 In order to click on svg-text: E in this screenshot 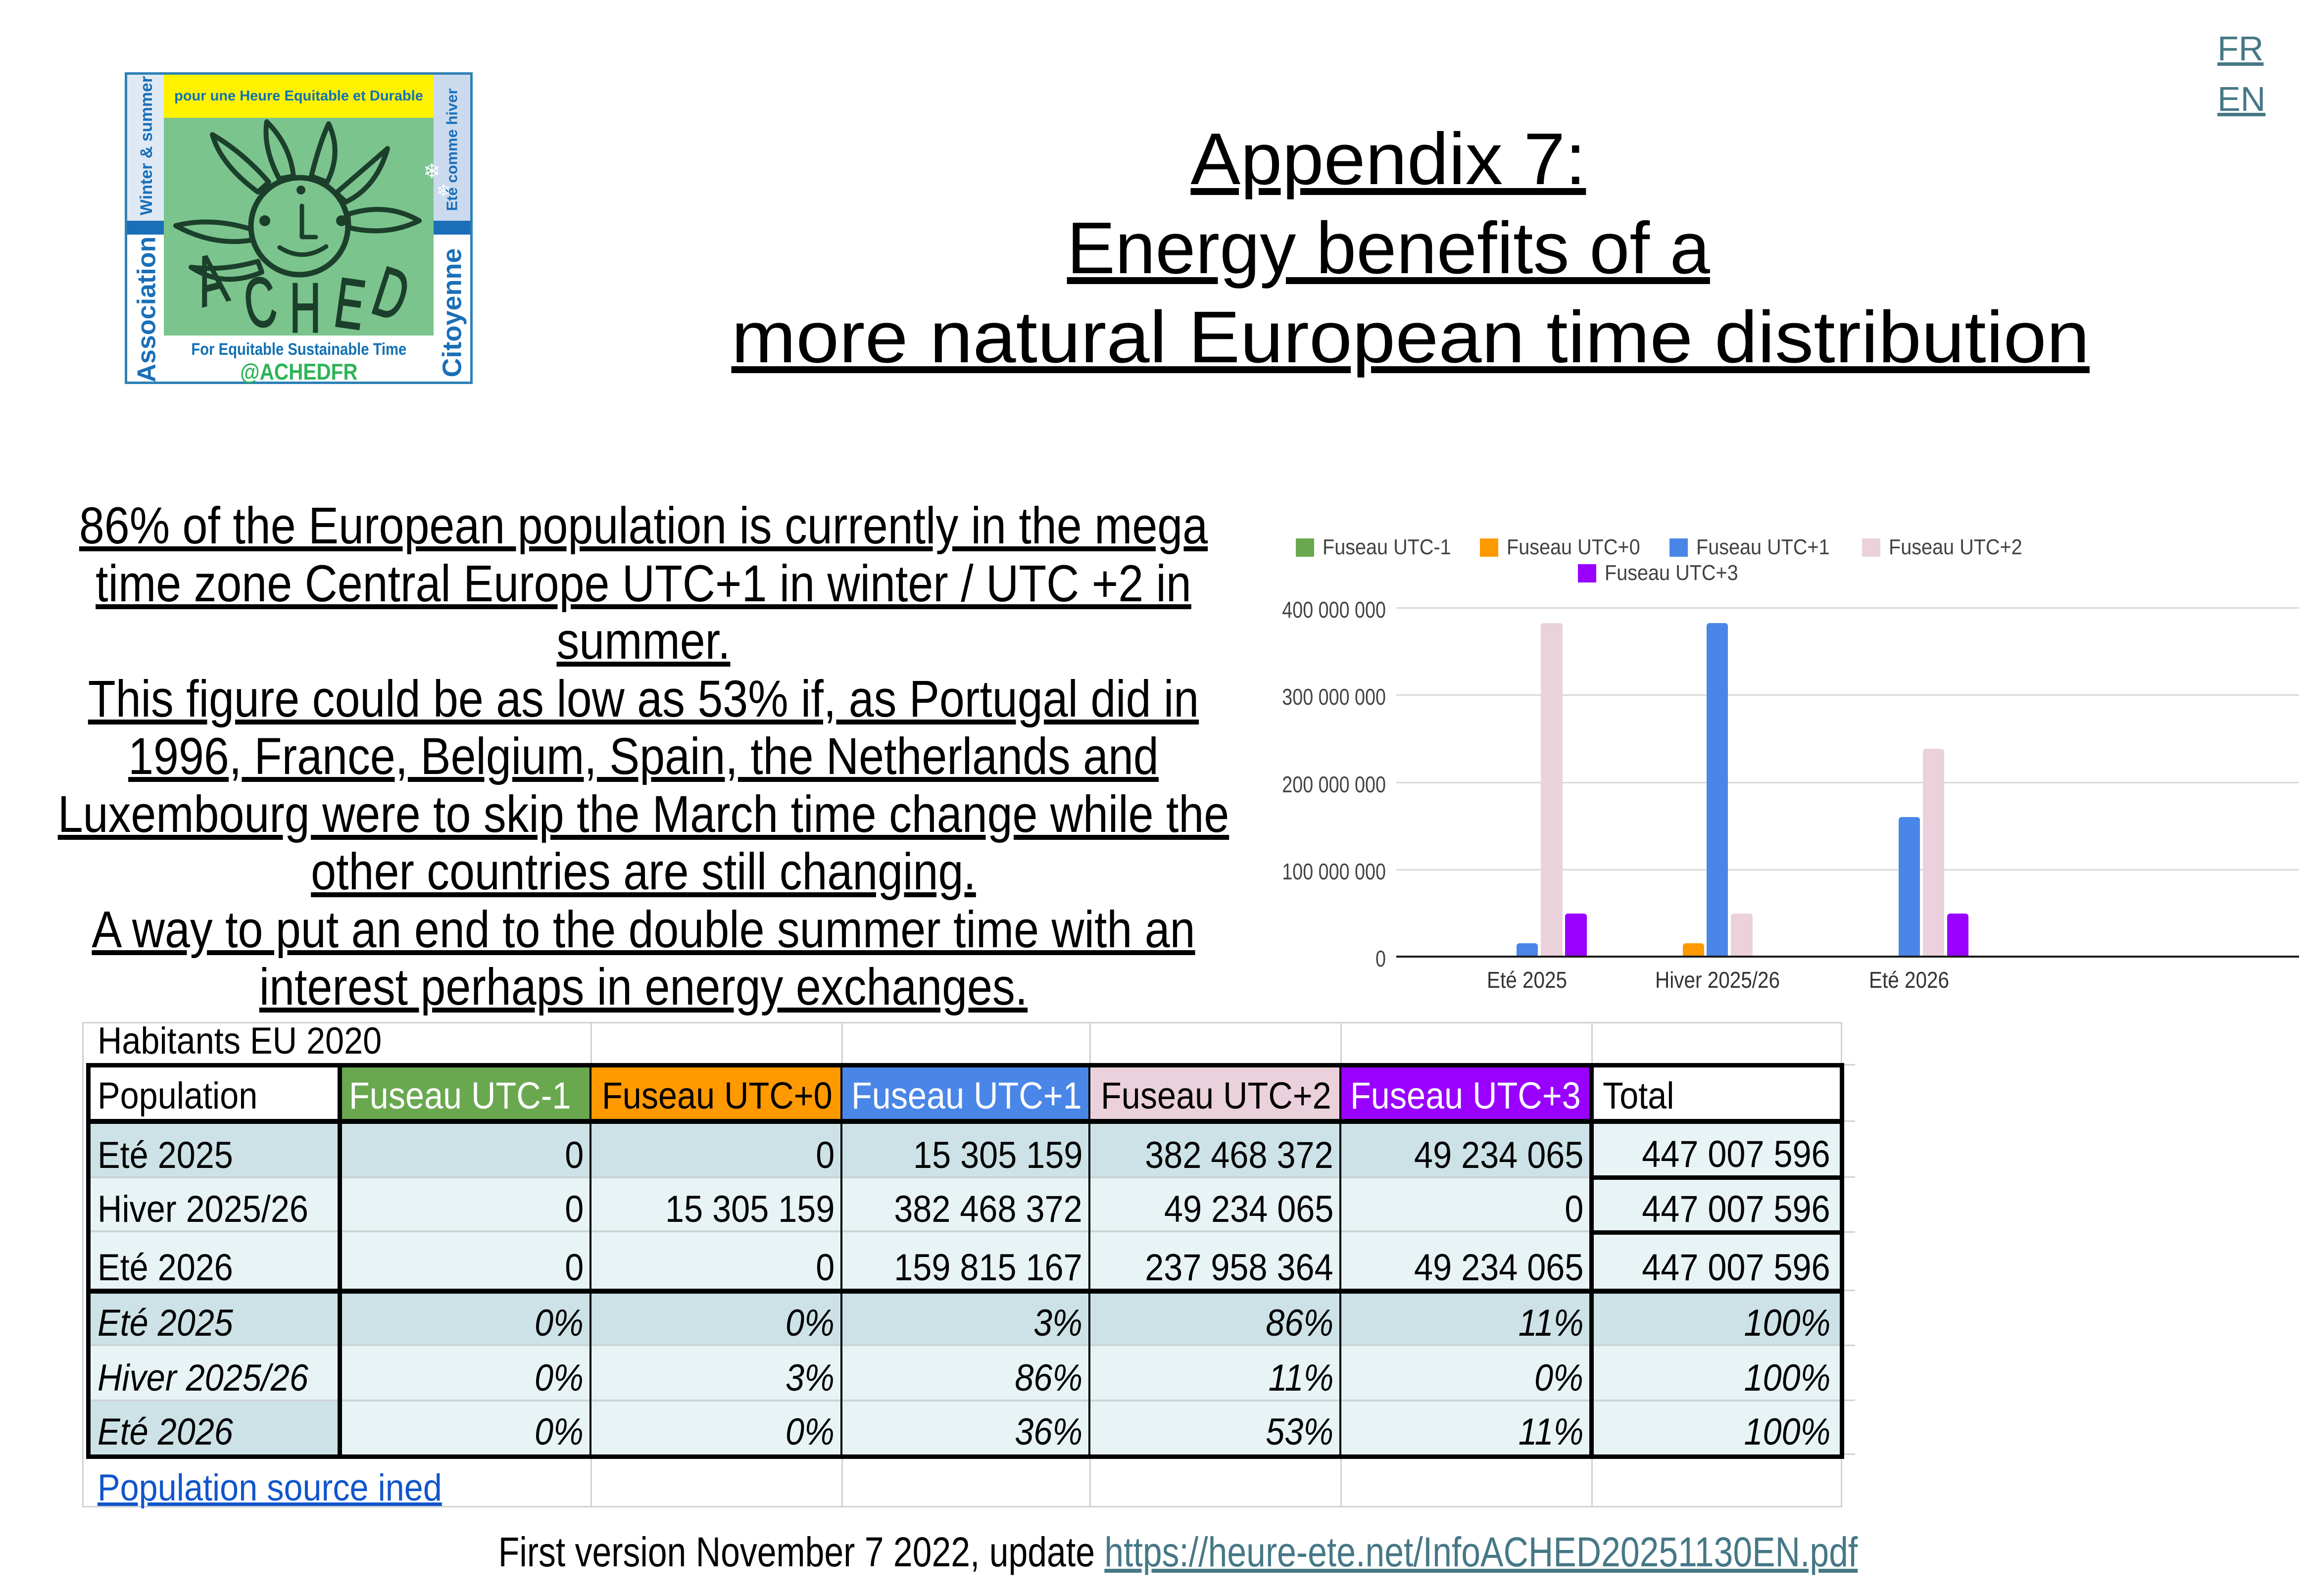, I will do `click(350, 300)`.